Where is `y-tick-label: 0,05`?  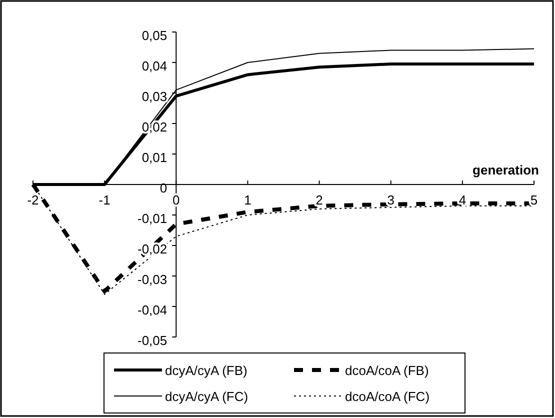 y-tick-label: 0,05 is located at coordinates (155, 35).